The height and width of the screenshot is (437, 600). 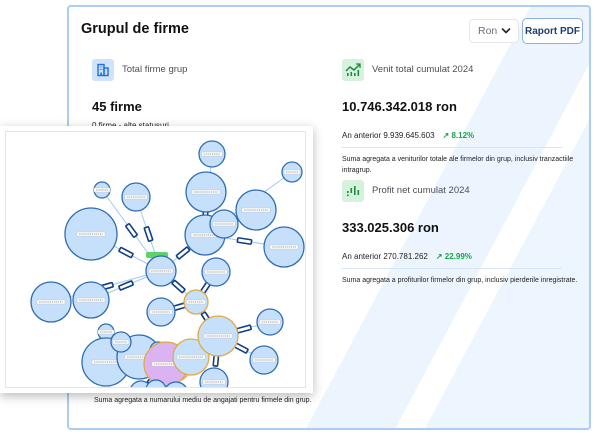 I want to click on card-title: Grupul de firme, so click(x=135, y=29).